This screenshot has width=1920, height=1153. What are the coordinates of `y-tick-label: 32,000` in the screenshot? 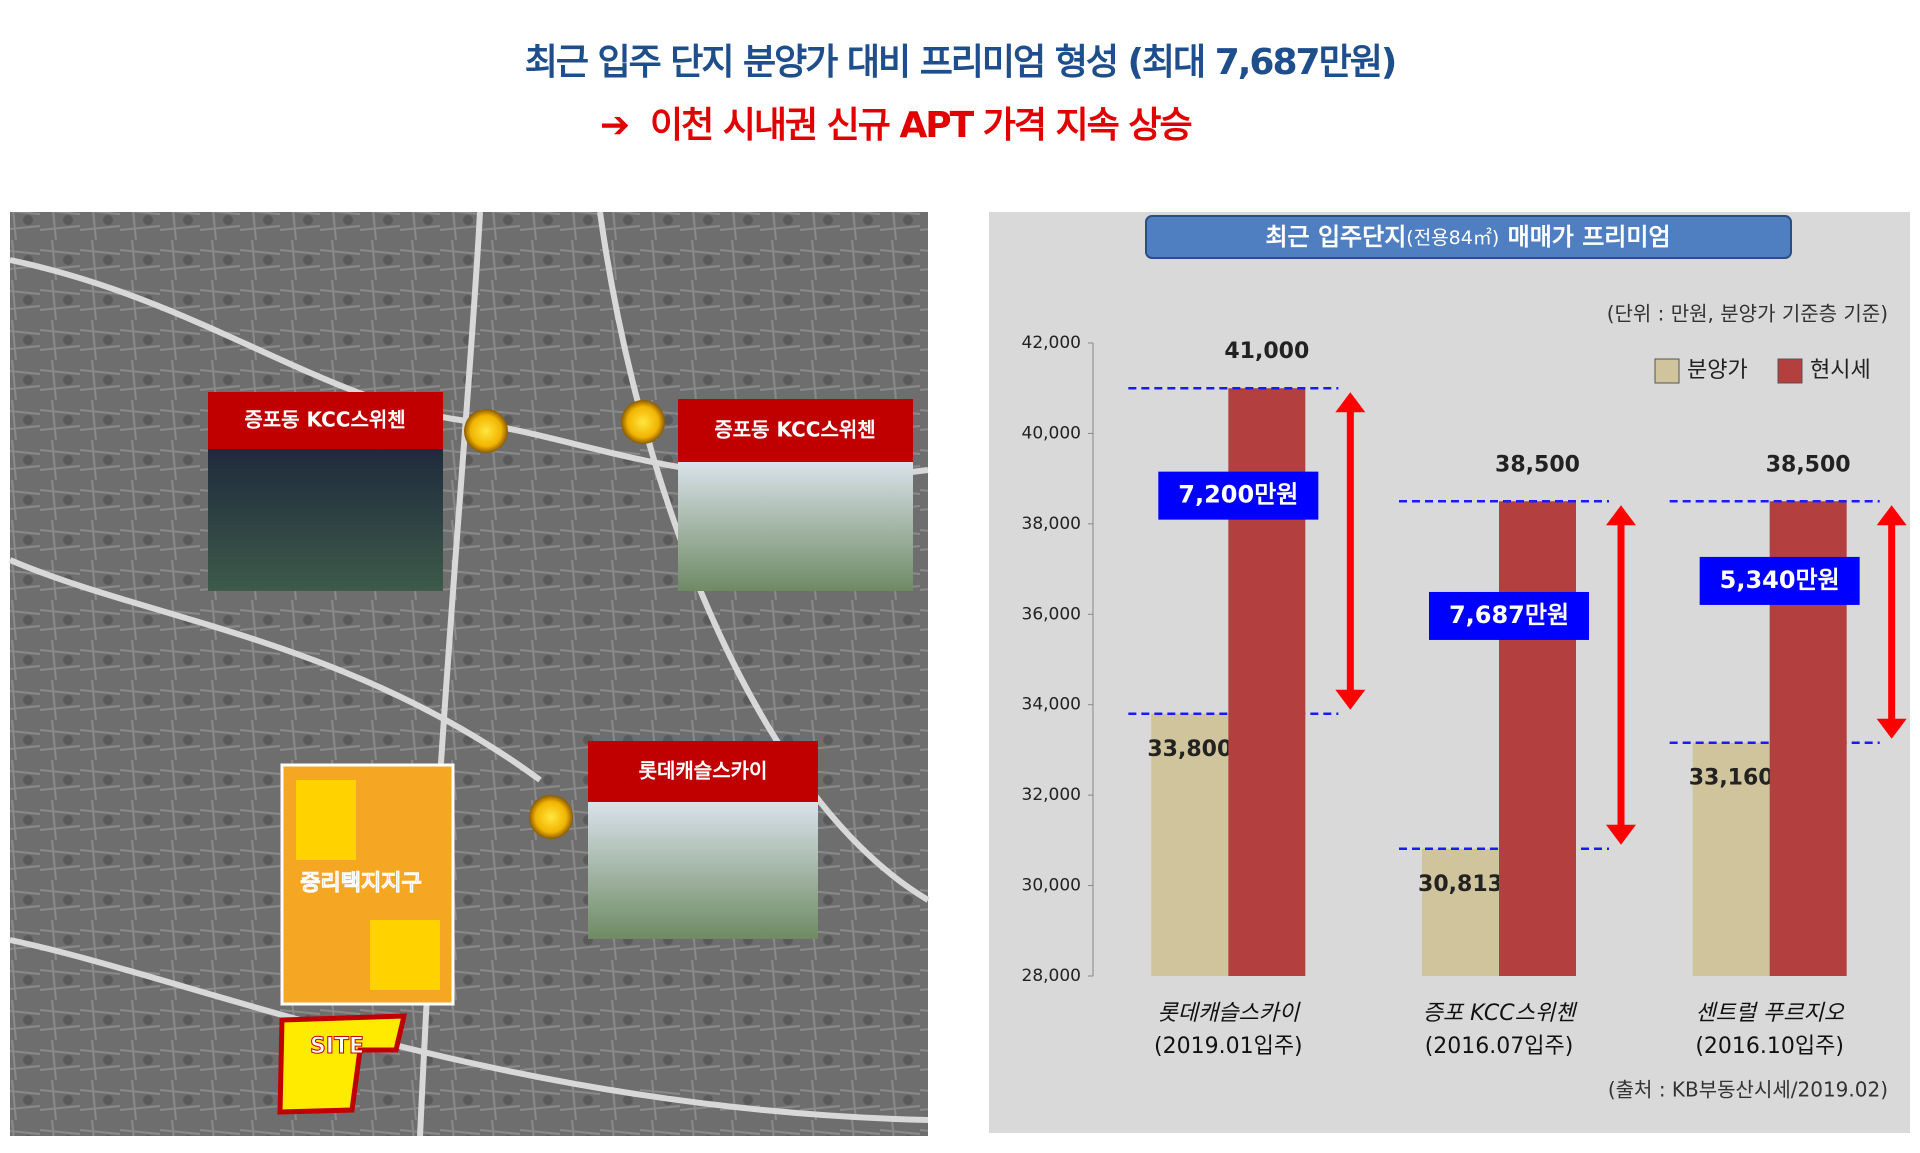 It's located at (1051, 795).